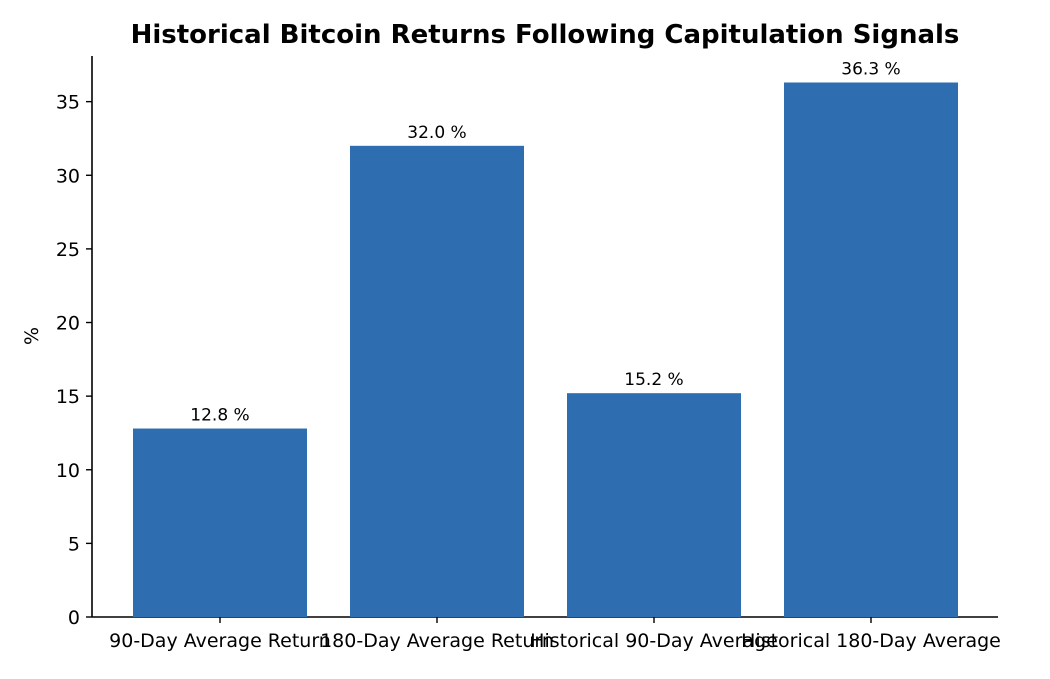 This screenshot has width=1050, height=679. I want to click on x-tick-label: 90-Day Average Return, so click(220, 641).